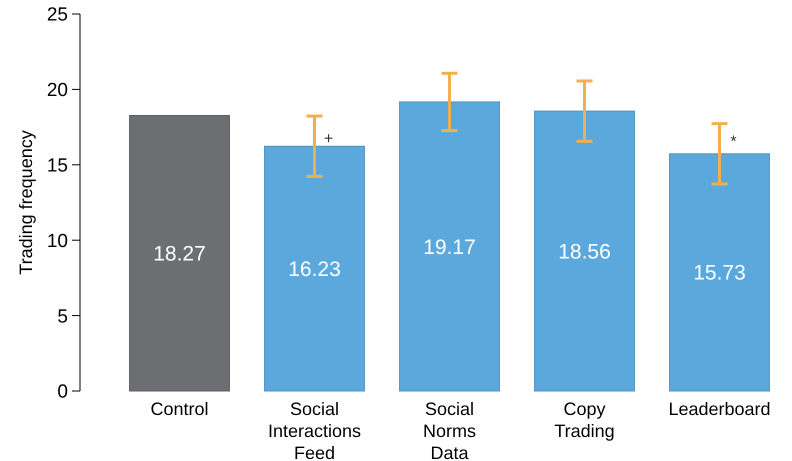  I want to click on annotation: *, so click(733, 141).